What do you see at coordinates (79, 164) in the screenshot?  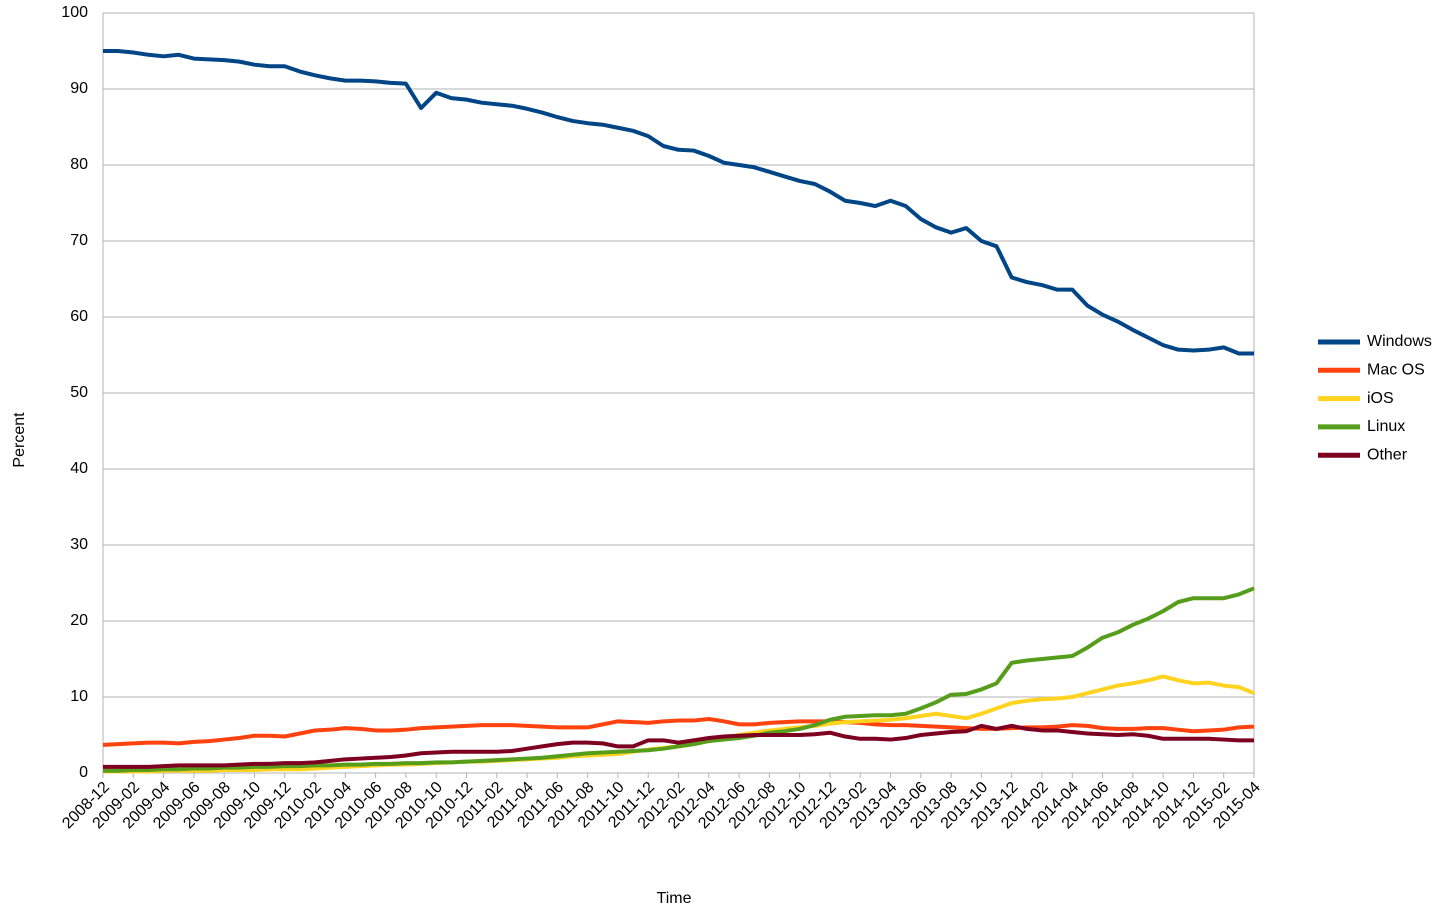 I see `y-tick-label: 80` at bounding box center [79, 164].